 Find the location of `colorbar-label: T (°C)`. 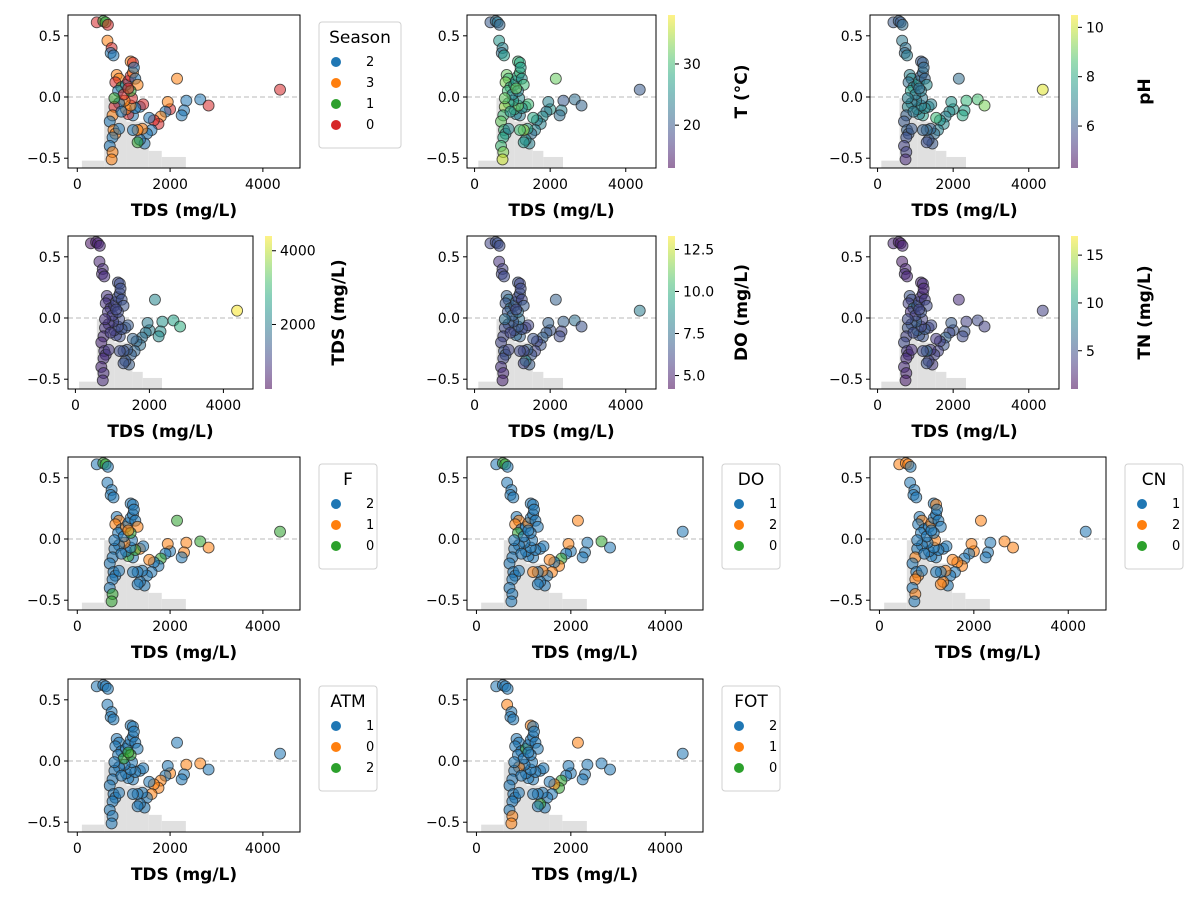

colorbar-label: T (°C) is located at coordinates (742, 91).